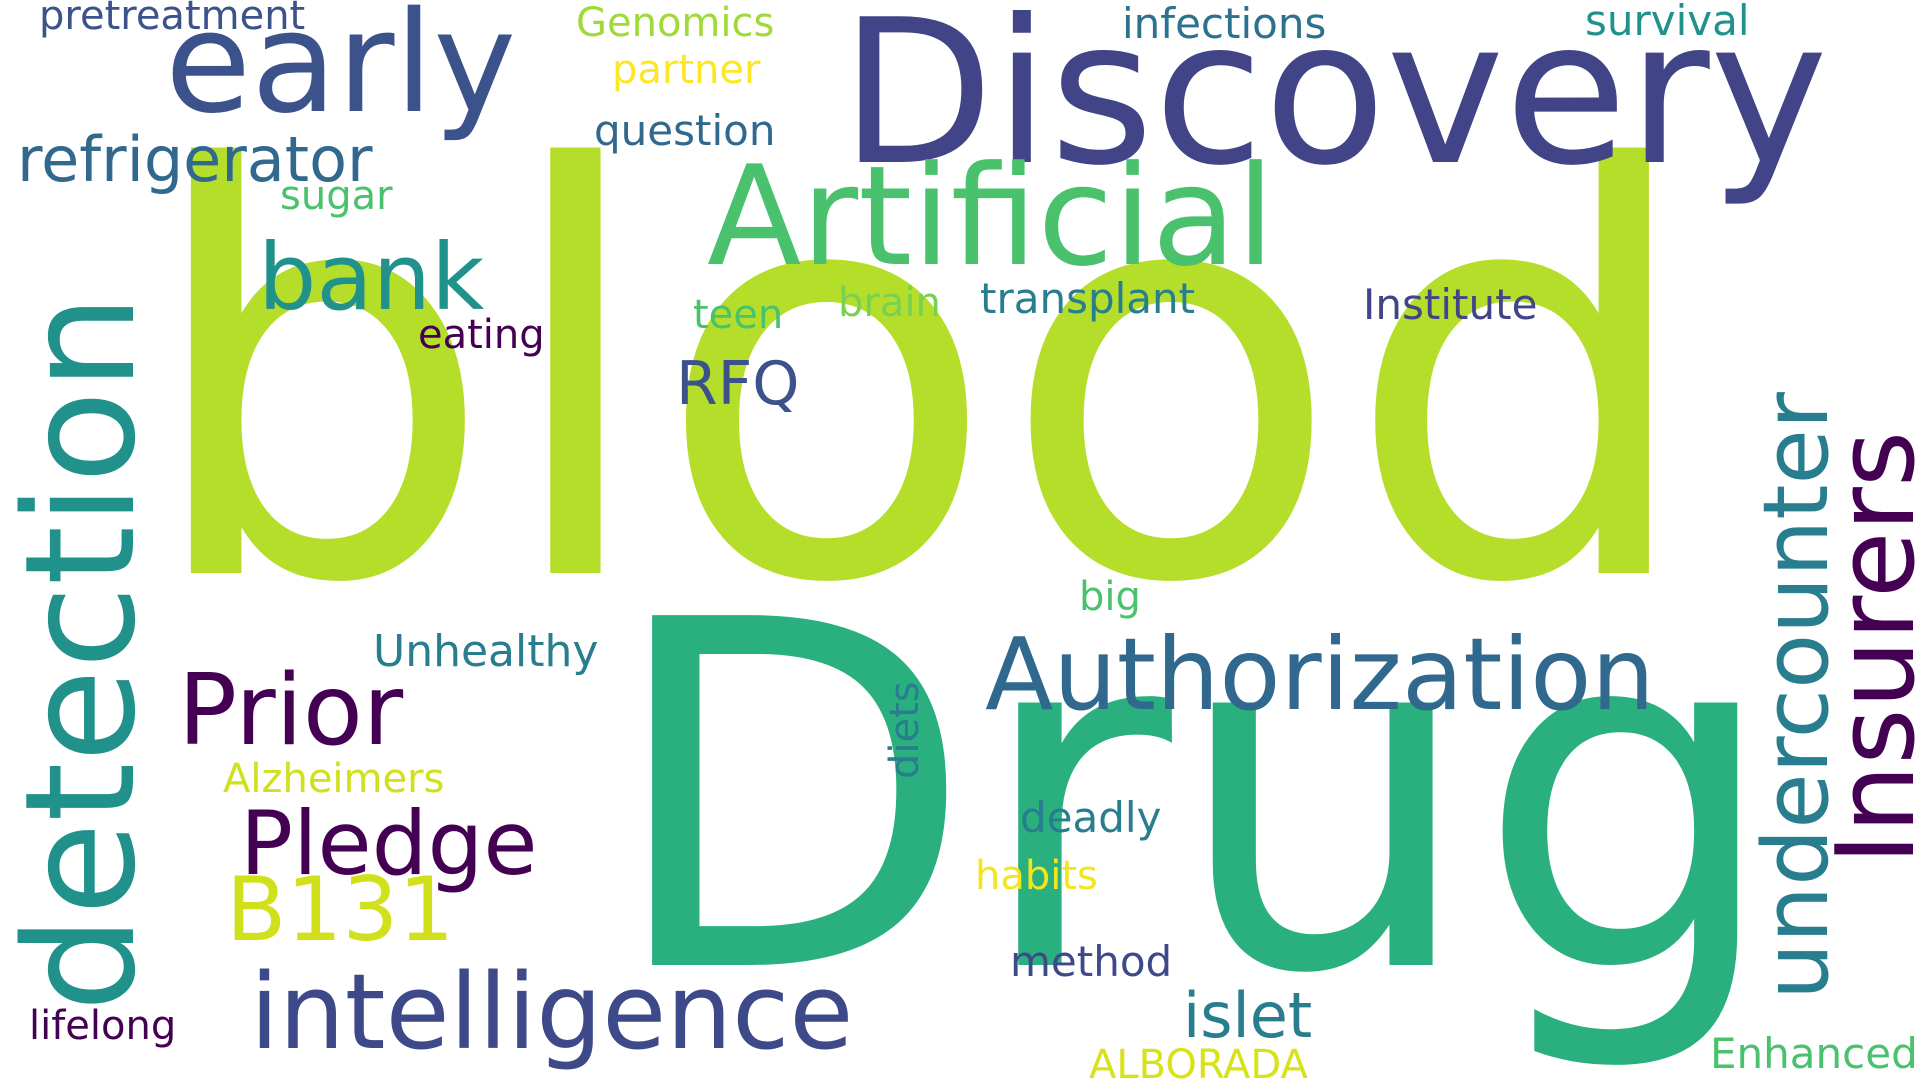 This screenshot has height=1080, width=1920. I want to click on word-pretreatment: pretreatment, so click(172, 19).